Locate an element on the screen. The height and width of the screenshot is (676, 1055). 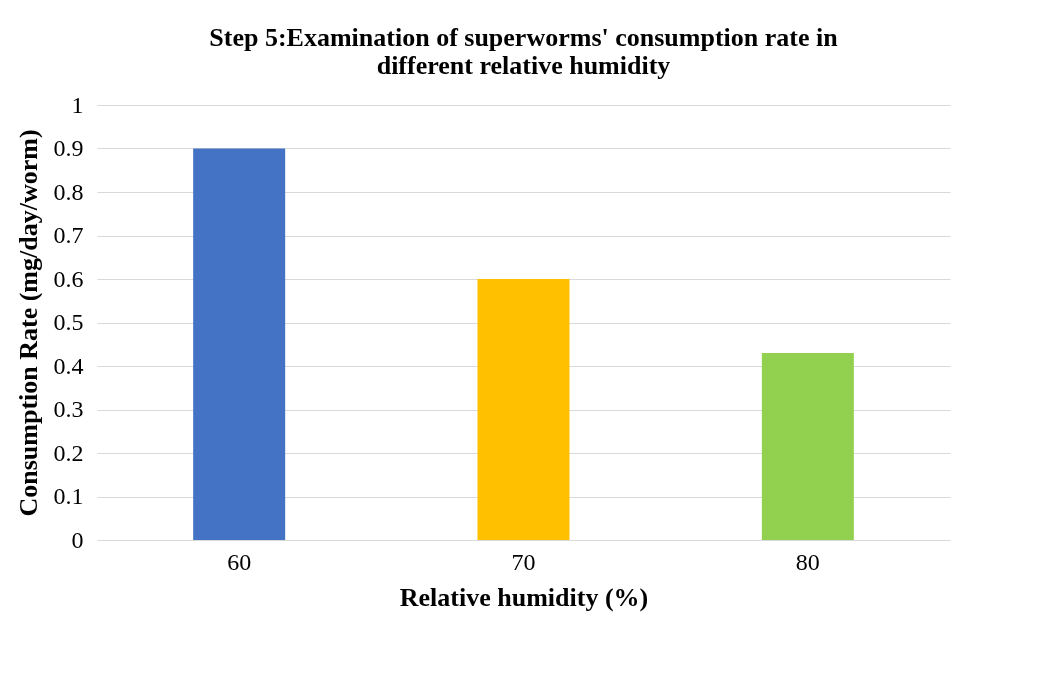
y-tick-label: 0.6 is located at coordinates (68, 278).